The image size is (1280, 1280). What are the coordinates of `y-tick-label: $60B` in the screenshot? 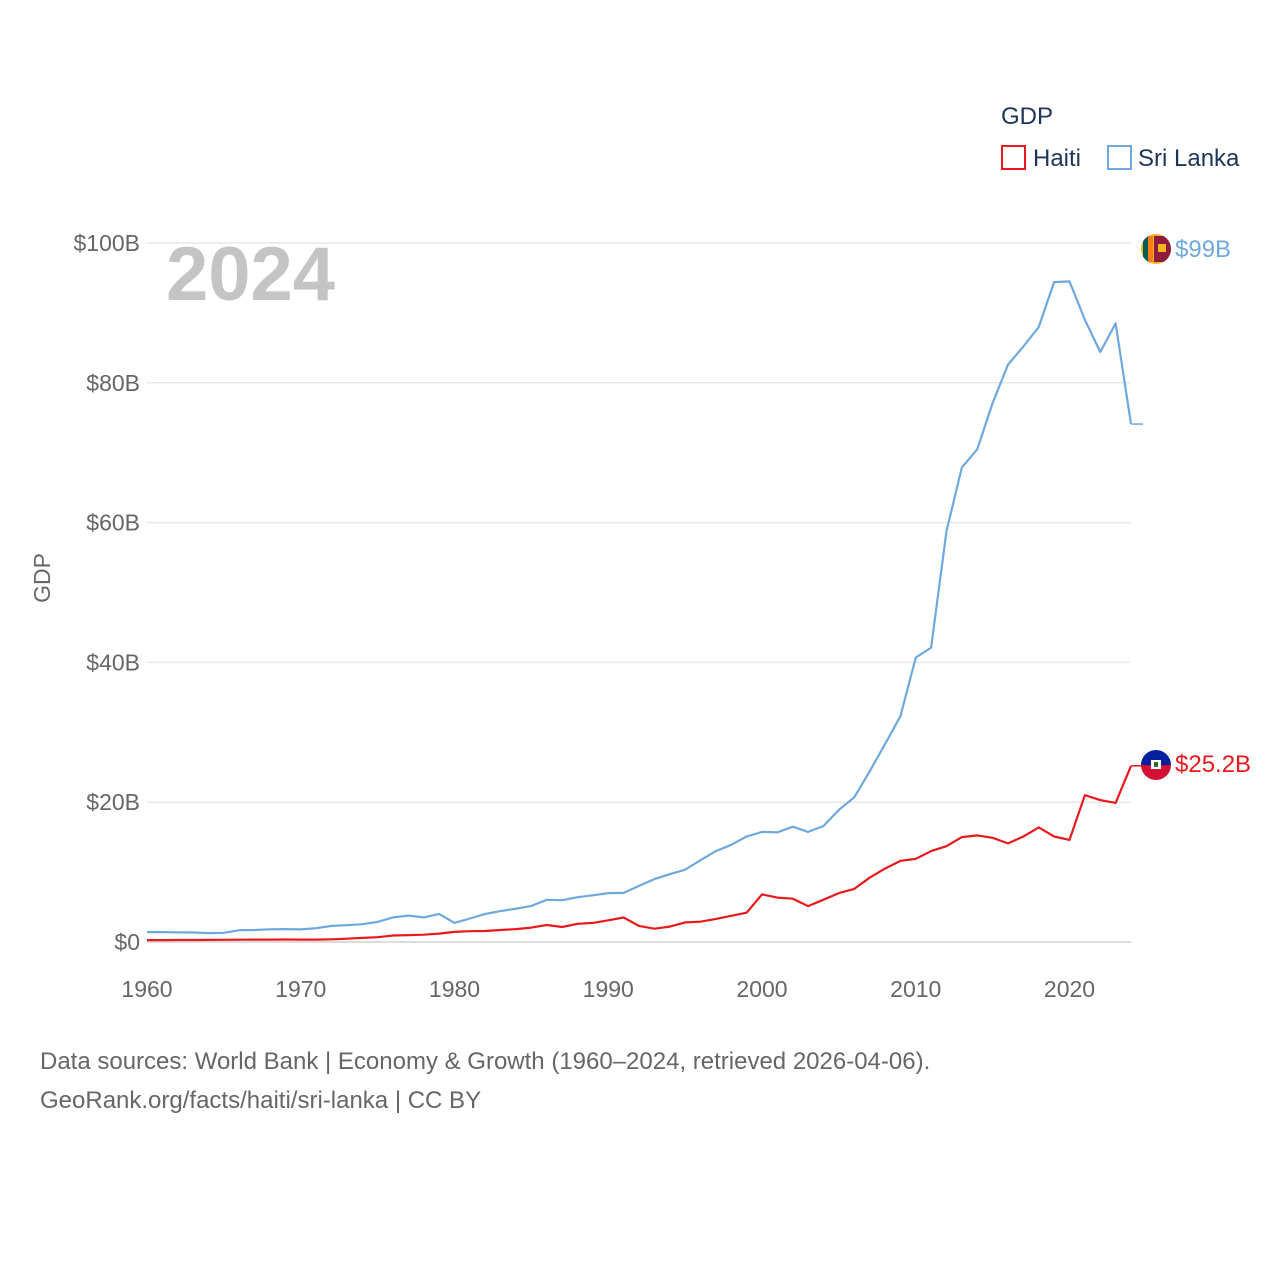 It's located at (113, 523).